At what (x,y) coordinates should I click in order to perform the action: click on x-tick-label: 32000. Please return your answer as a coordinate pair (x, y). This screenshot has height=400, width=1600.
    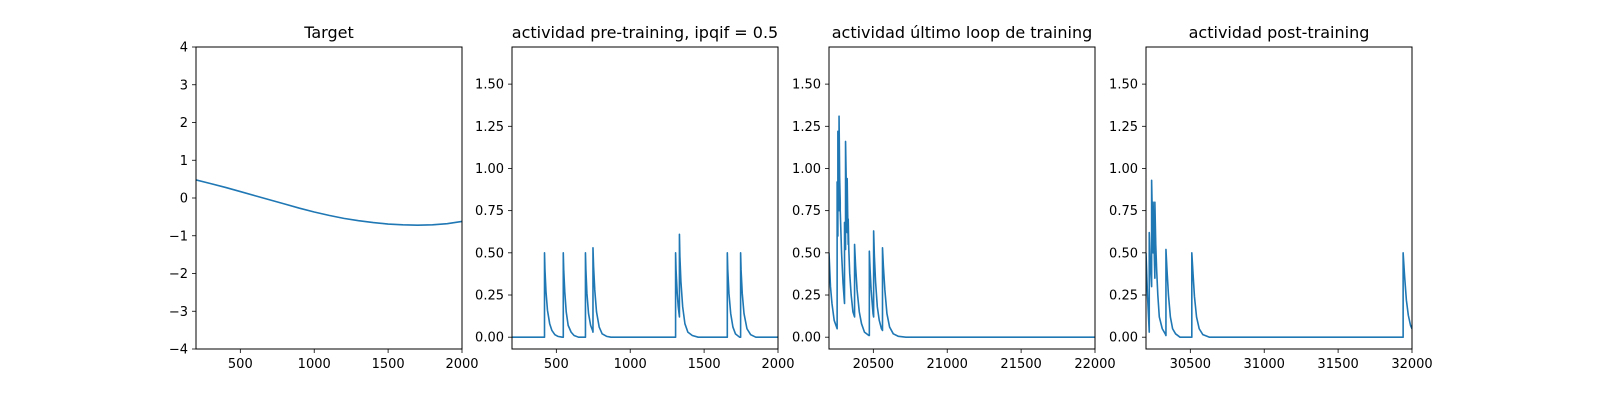
    Looking at the image, I should click on (1411, 364).